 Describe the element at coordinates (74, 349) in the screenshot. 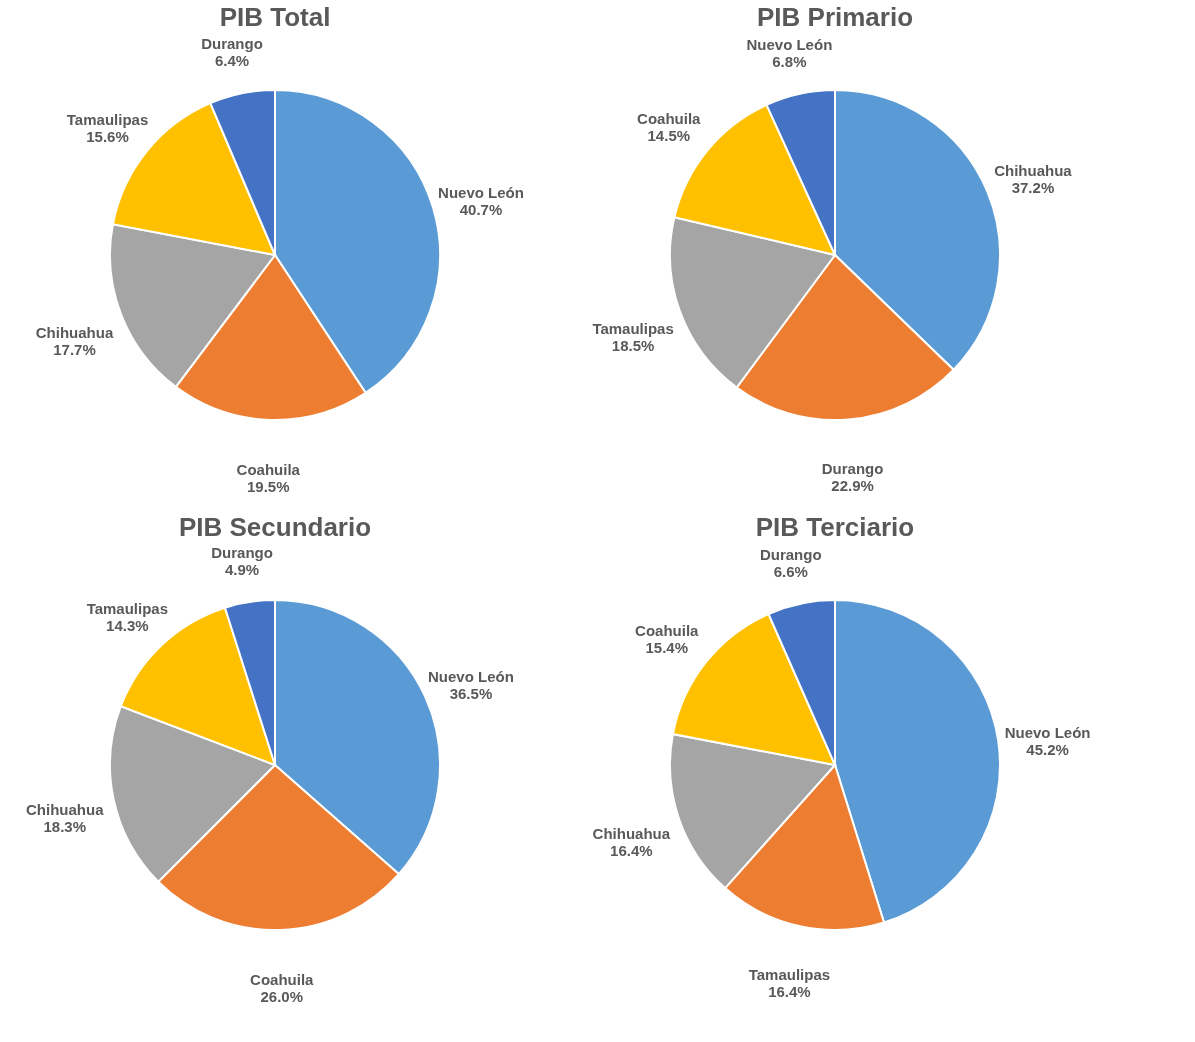

I see `data-label: 17.7%` at that location.